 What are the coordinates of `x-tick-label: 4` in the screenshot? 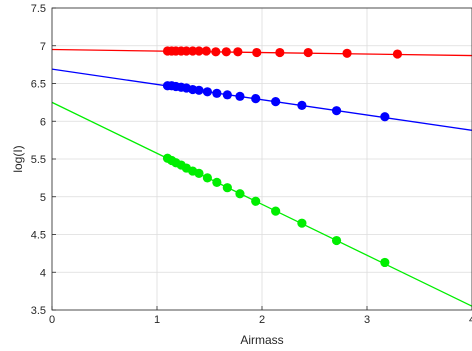 It's located at (470, 320).